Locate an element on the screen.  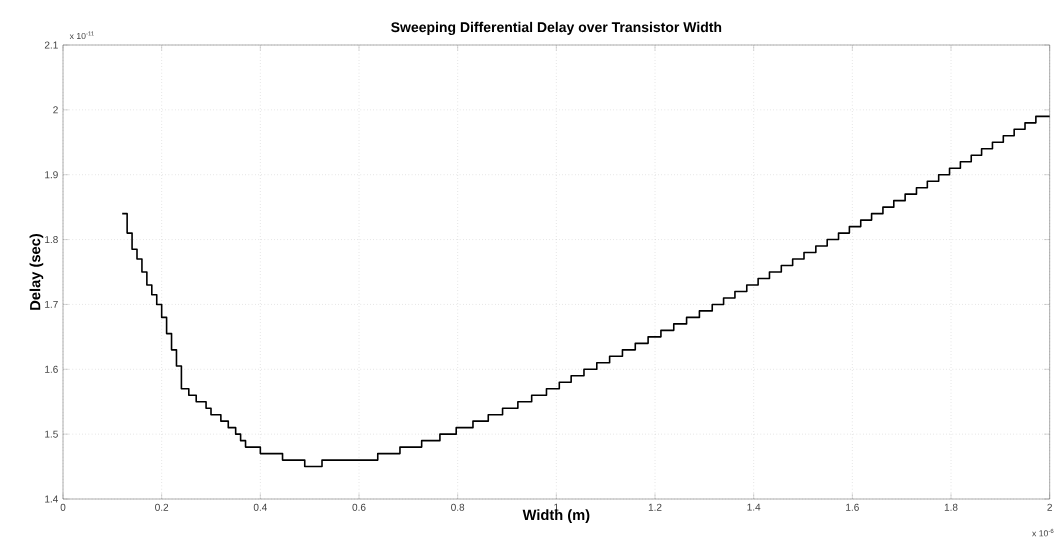
x-tick-label: 0 is located at coordinates (63, 507).